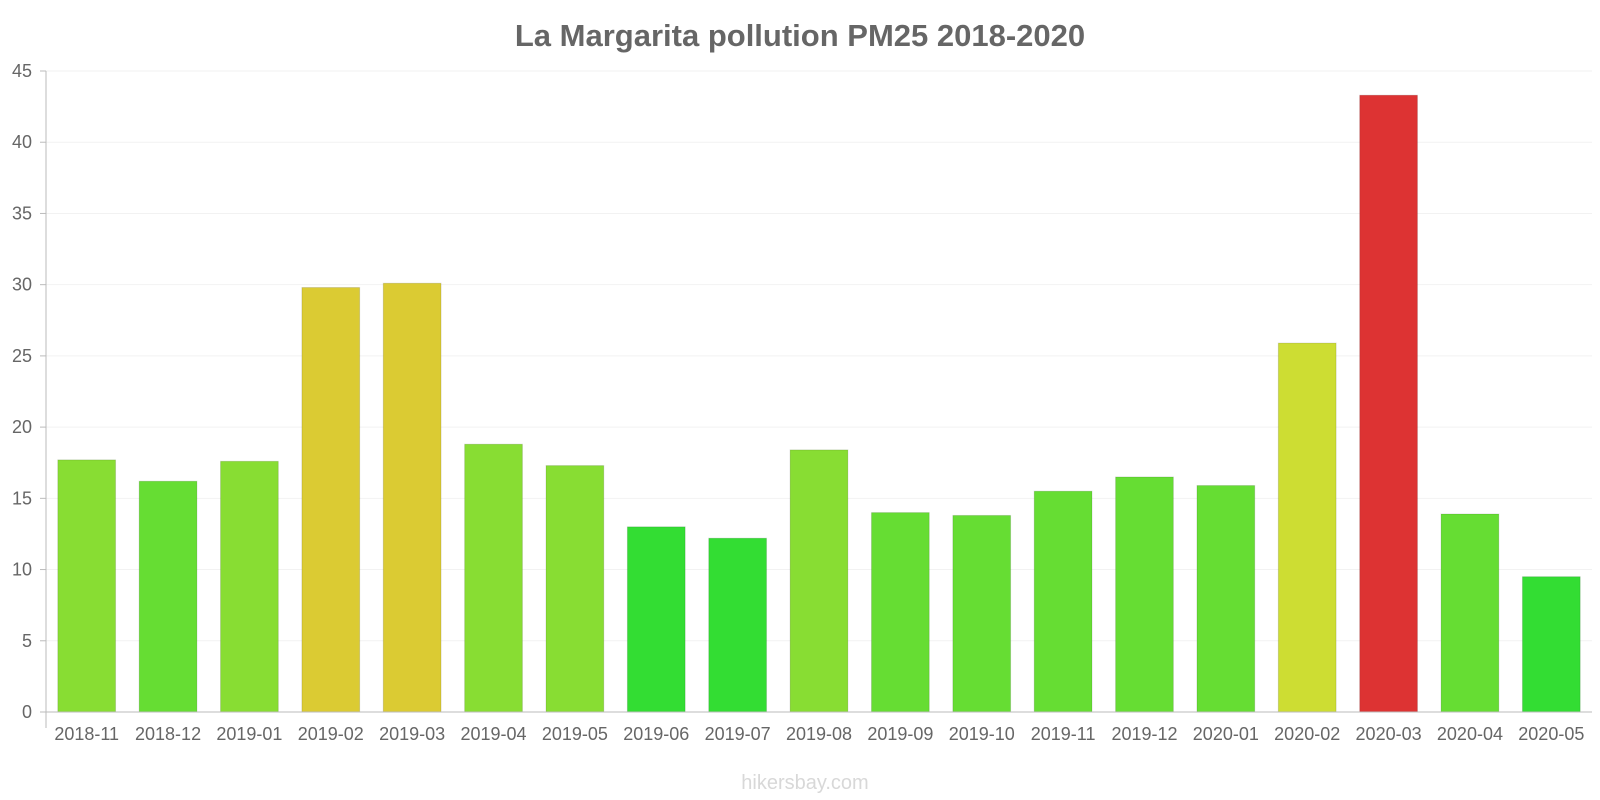 Image resolution: width=1600 pixels, height=800 pixels. I want to click on x-tick-label: 2019-03, so click(412, 734).